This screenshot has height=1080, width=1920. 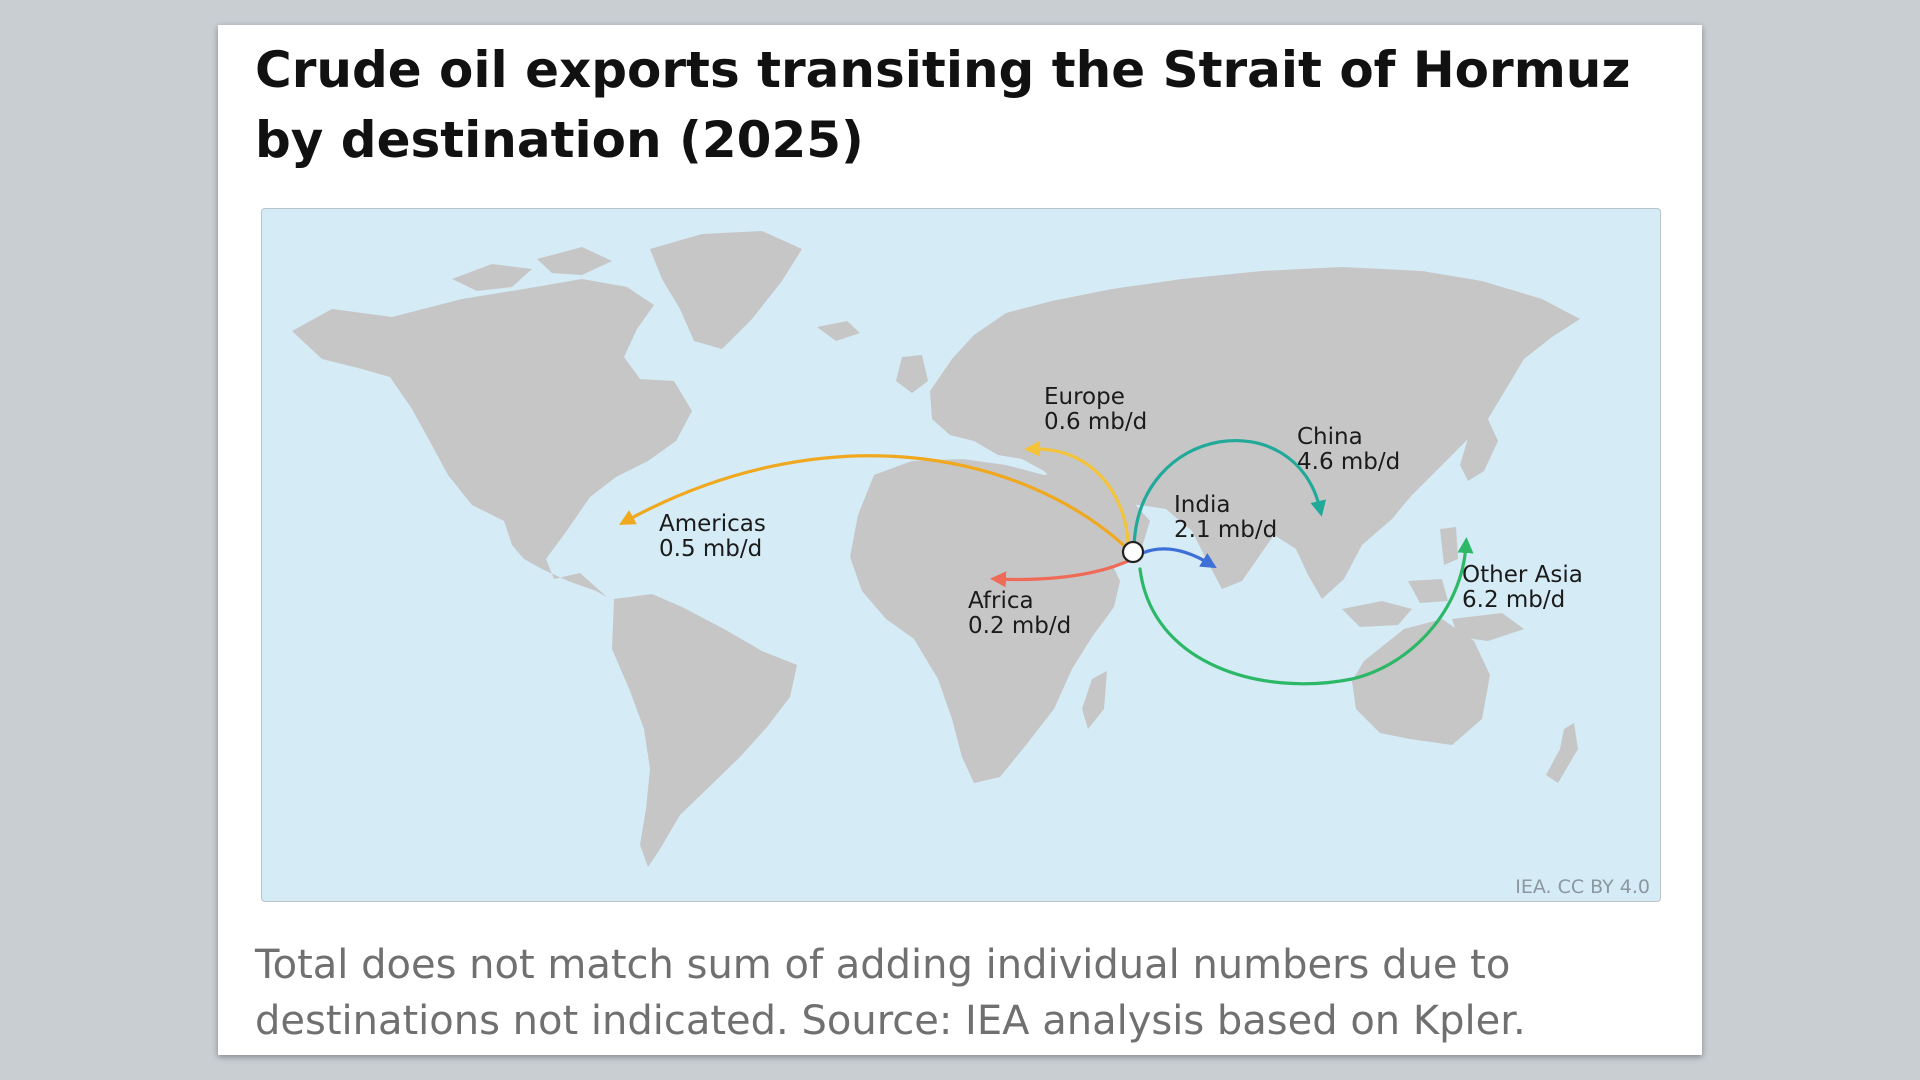 What do you see at coordinates (1562, 753) in the screenshot?
I see `new-zealand-land` at bounding box center [1562, 753].